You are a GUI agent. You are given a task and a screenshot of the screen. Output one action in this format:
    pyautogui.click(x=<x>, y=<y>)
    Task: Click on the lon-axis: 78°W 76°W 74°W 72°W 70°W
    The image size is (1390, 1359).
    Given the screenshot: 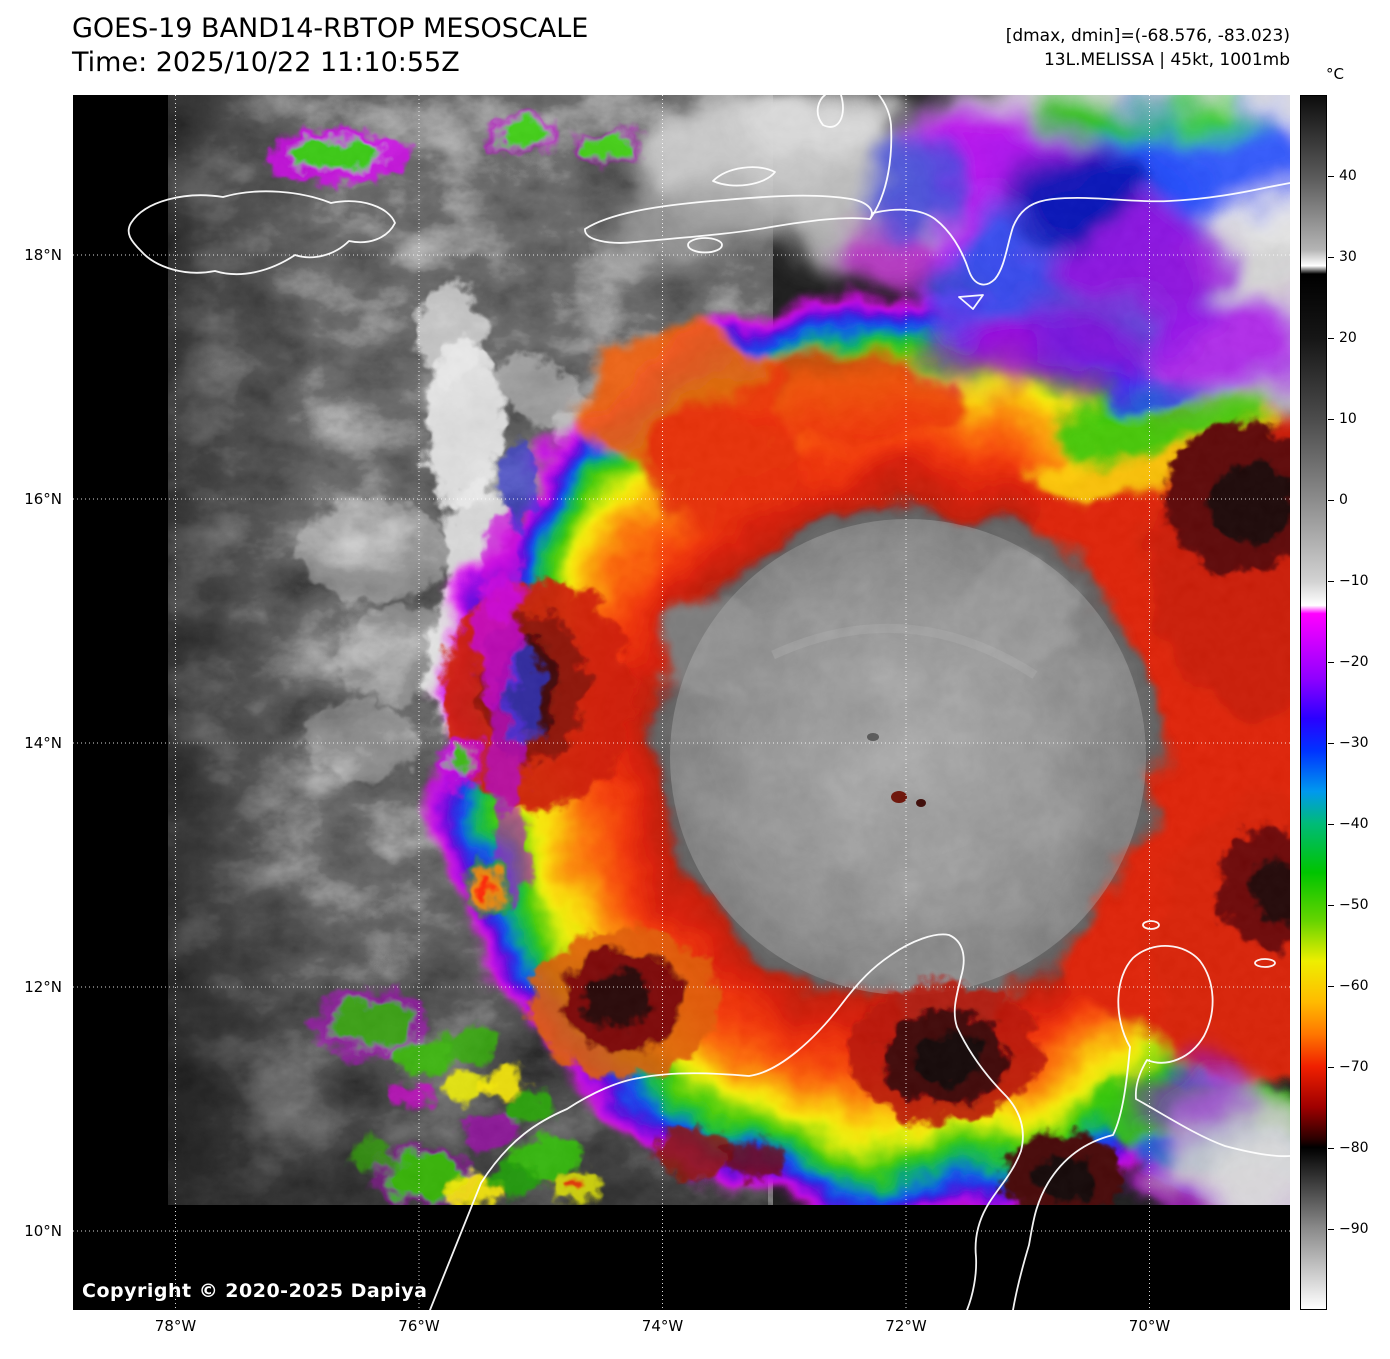 What is the action you would take?
    pyautogui.click(x=681, y=1329)
    